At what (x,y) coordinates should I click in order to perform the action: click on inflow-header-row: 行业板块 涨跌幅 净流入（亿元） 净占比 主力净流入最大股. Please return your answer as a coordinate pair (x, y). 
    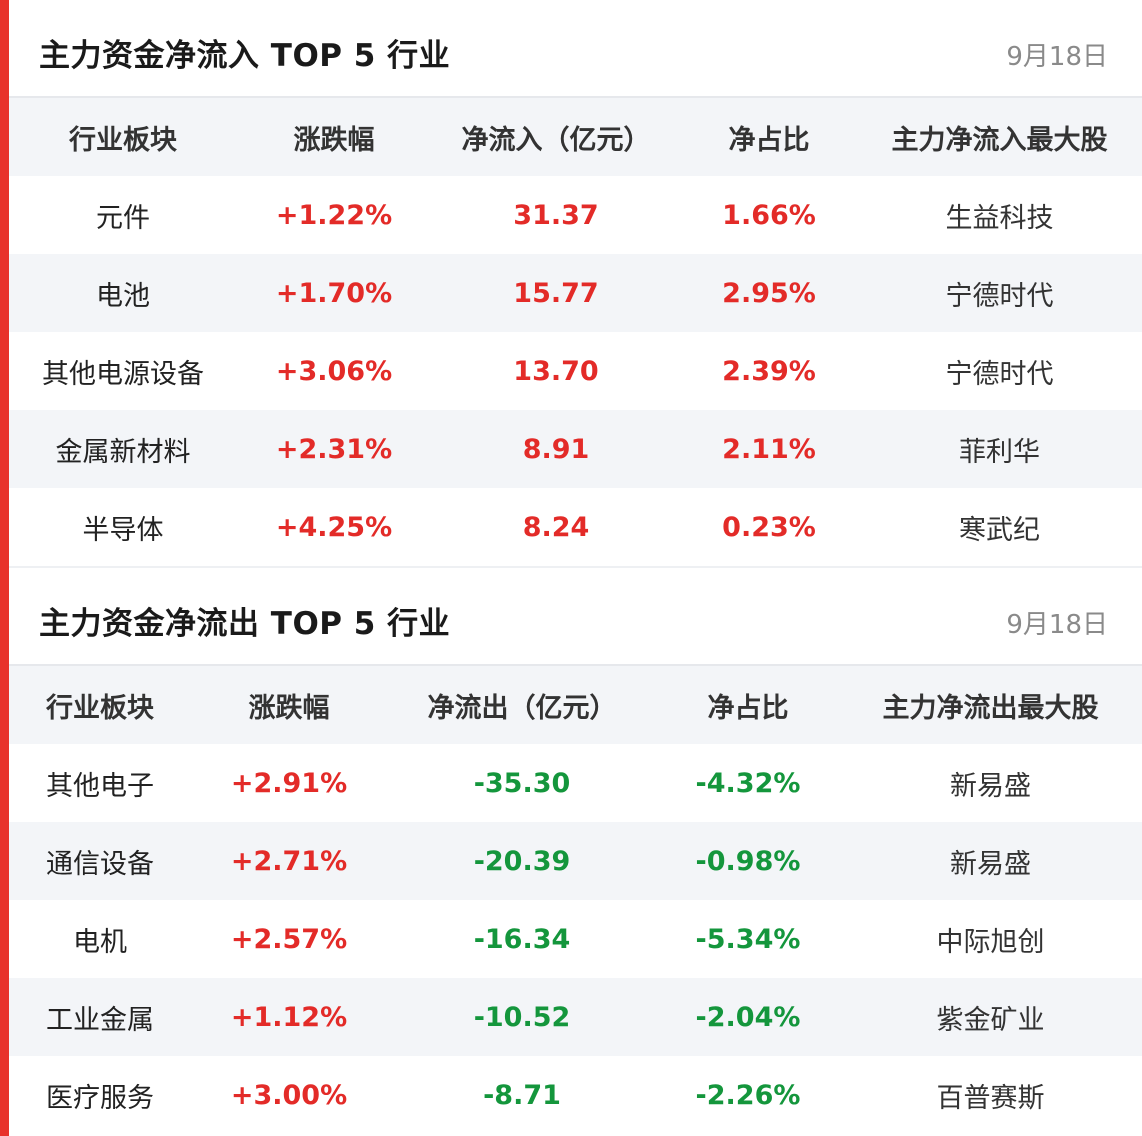
    Looking at the image, I should click on (575, 137).